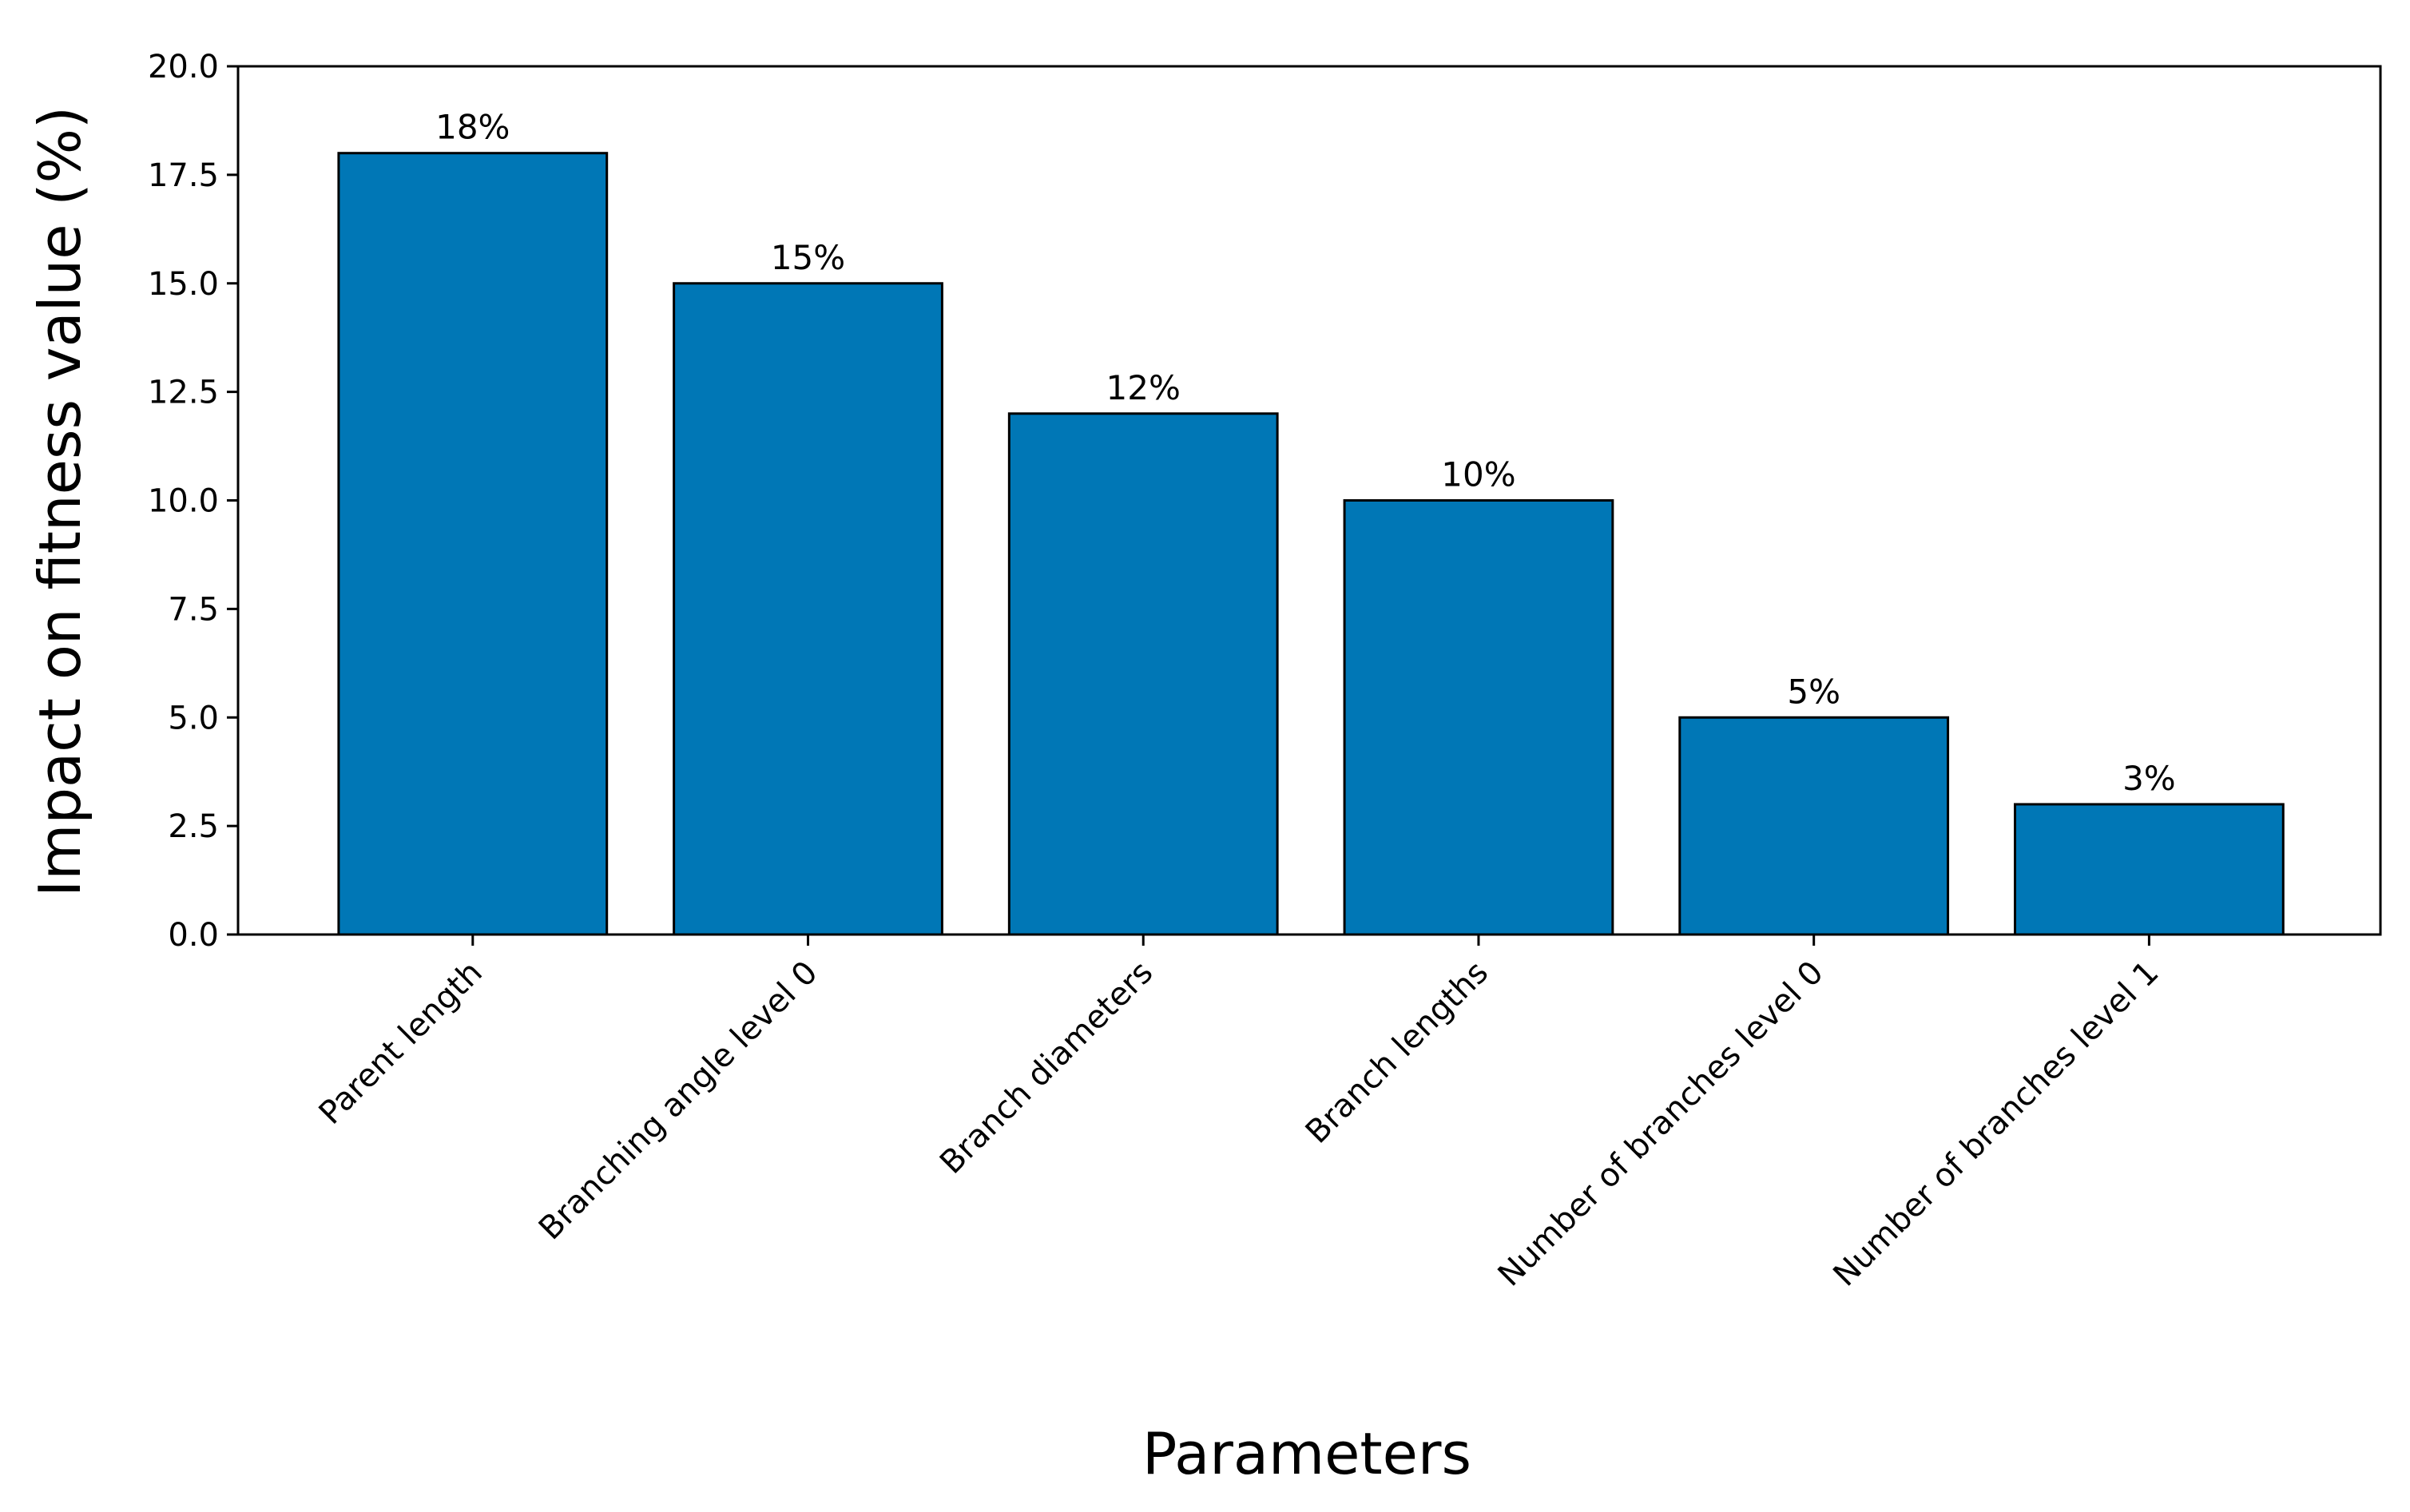  Describe the element at coordinates (1478, 474) in the screenshot. I see `bar-data-label: 10%` at that location.